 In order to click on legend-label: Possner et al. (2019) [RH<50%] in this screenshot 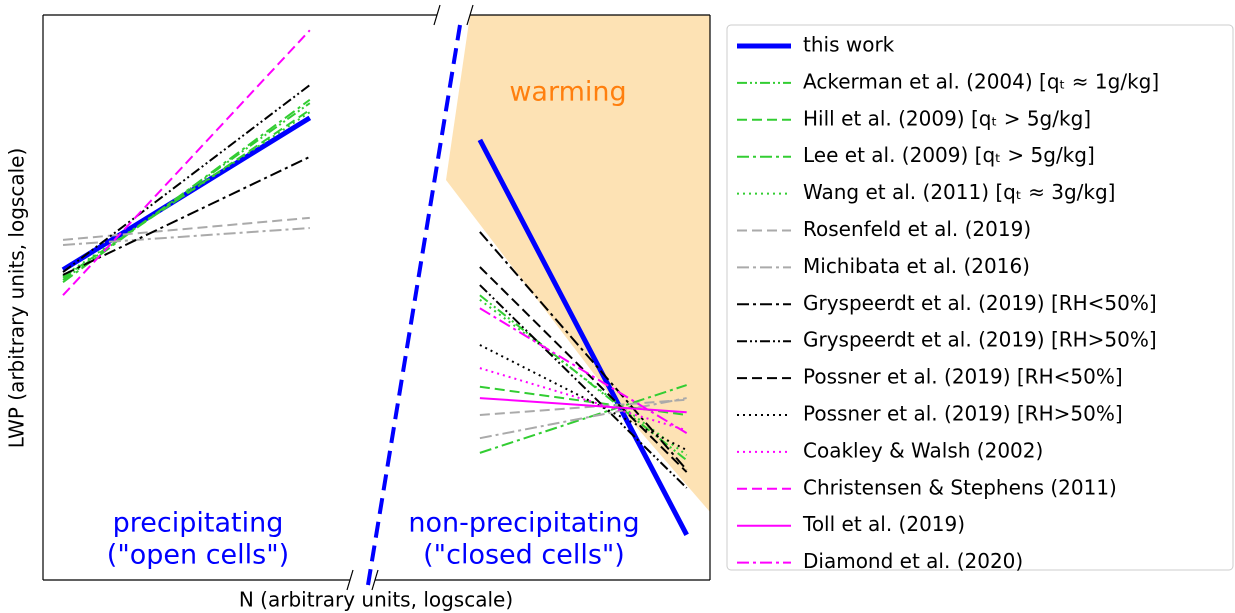, I will do `click(963, 377)`.